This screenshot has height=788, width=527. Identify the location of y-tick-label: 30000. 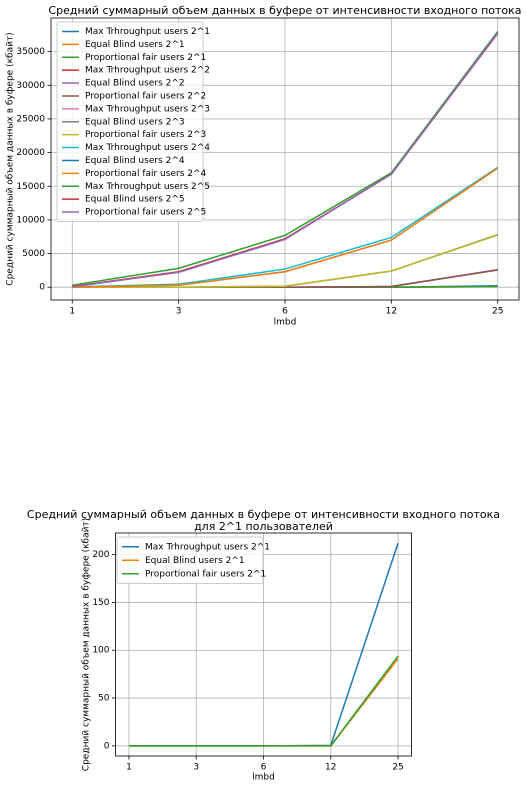
(30, 86).